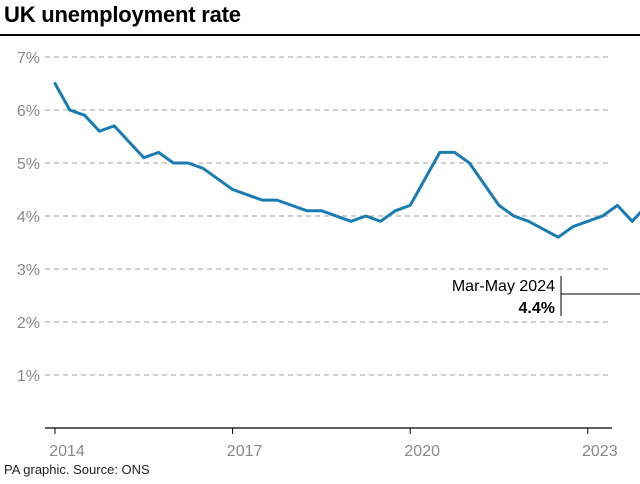  Describe the element at coordinates (503, 286) in the screenshot. I see `annotation-period-label: Mar-May 2024` at that location.